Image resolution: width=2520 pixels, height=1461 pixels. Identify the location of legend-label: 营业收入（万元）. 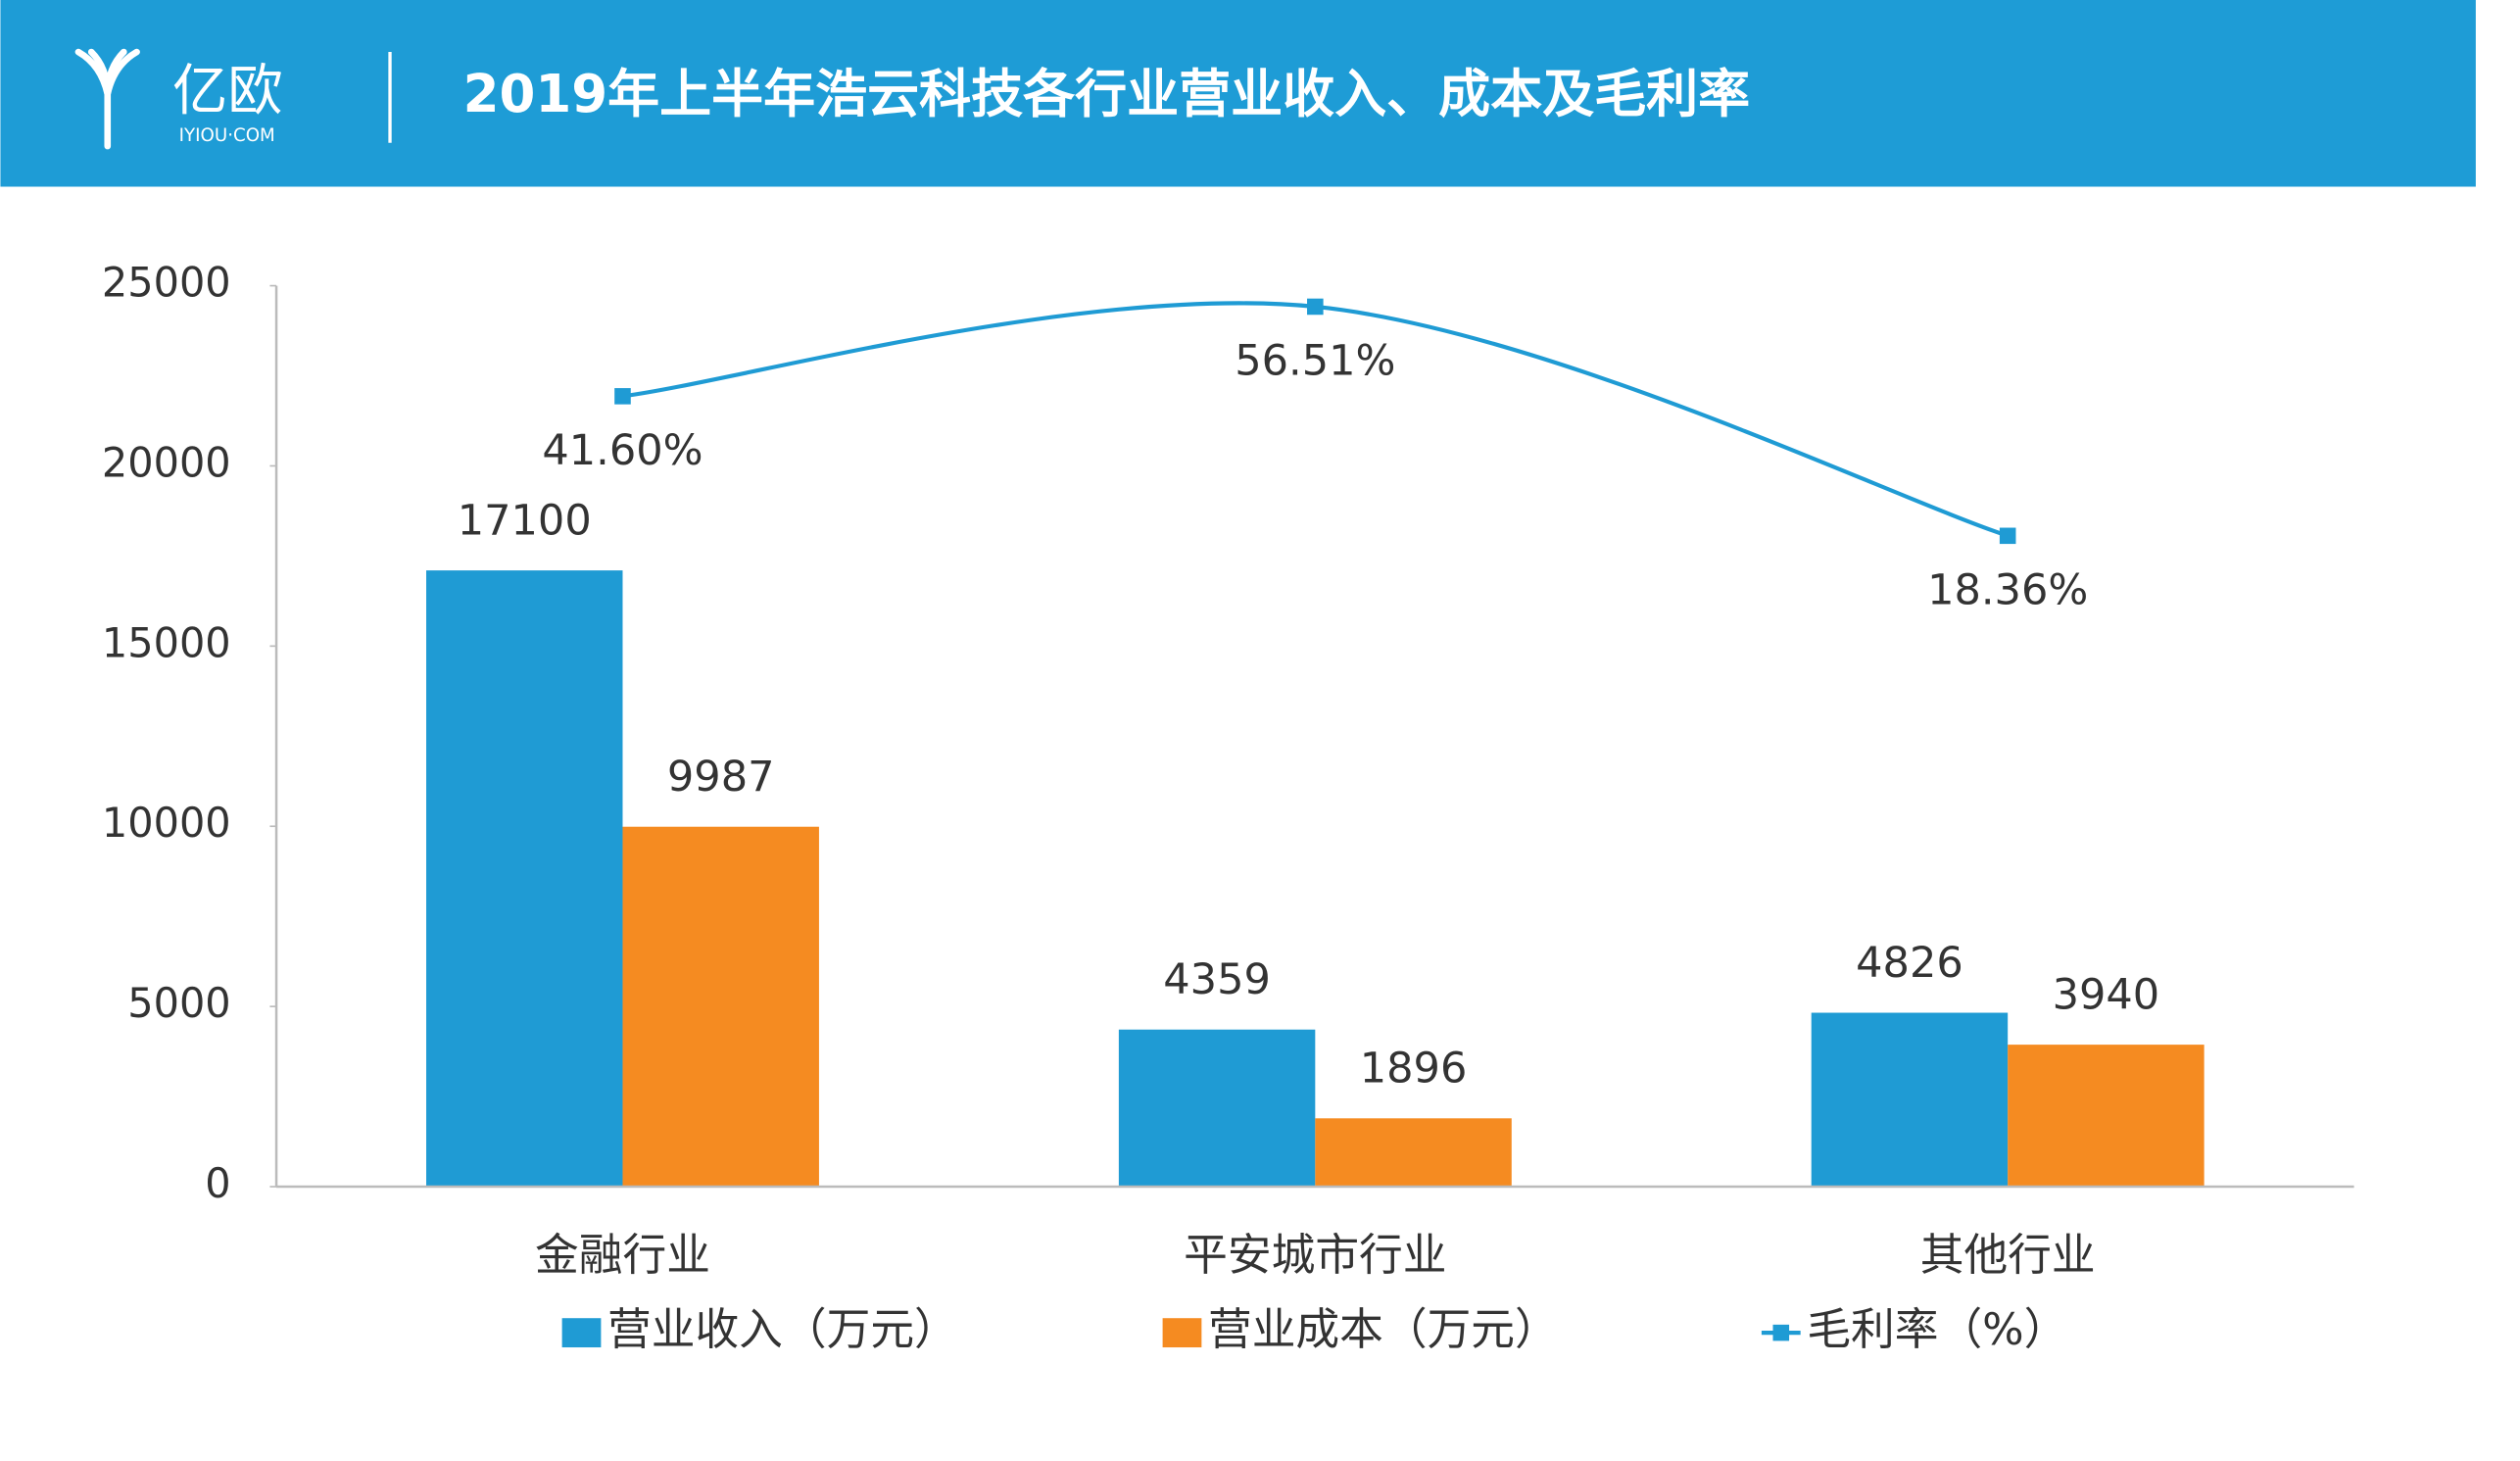
(782, 1329).